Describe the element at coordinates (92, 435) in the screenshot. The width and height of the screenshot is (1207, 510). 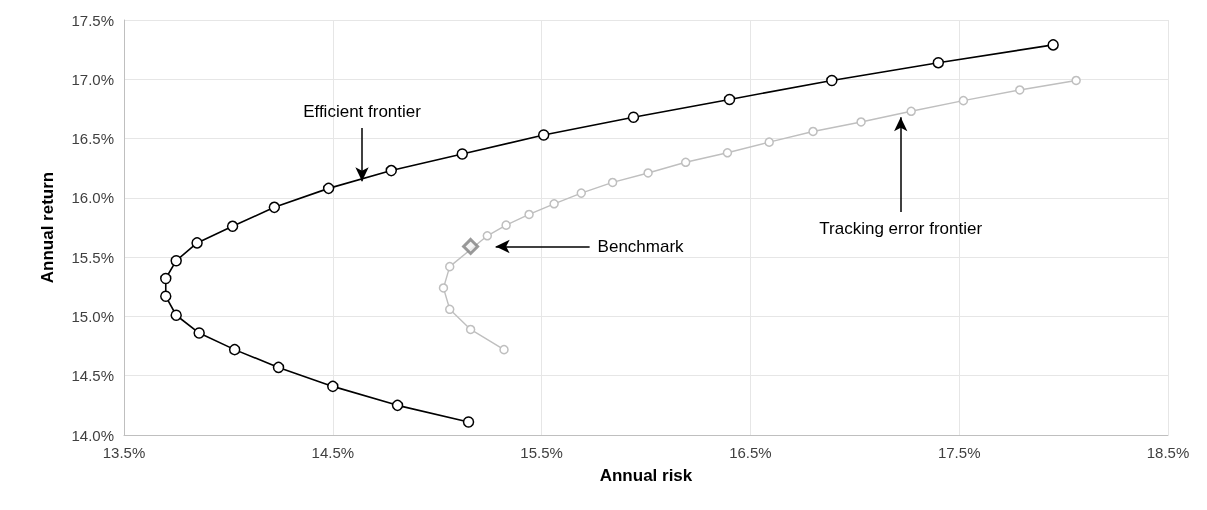
I see `y-tick-label: 14.0%` at that location.